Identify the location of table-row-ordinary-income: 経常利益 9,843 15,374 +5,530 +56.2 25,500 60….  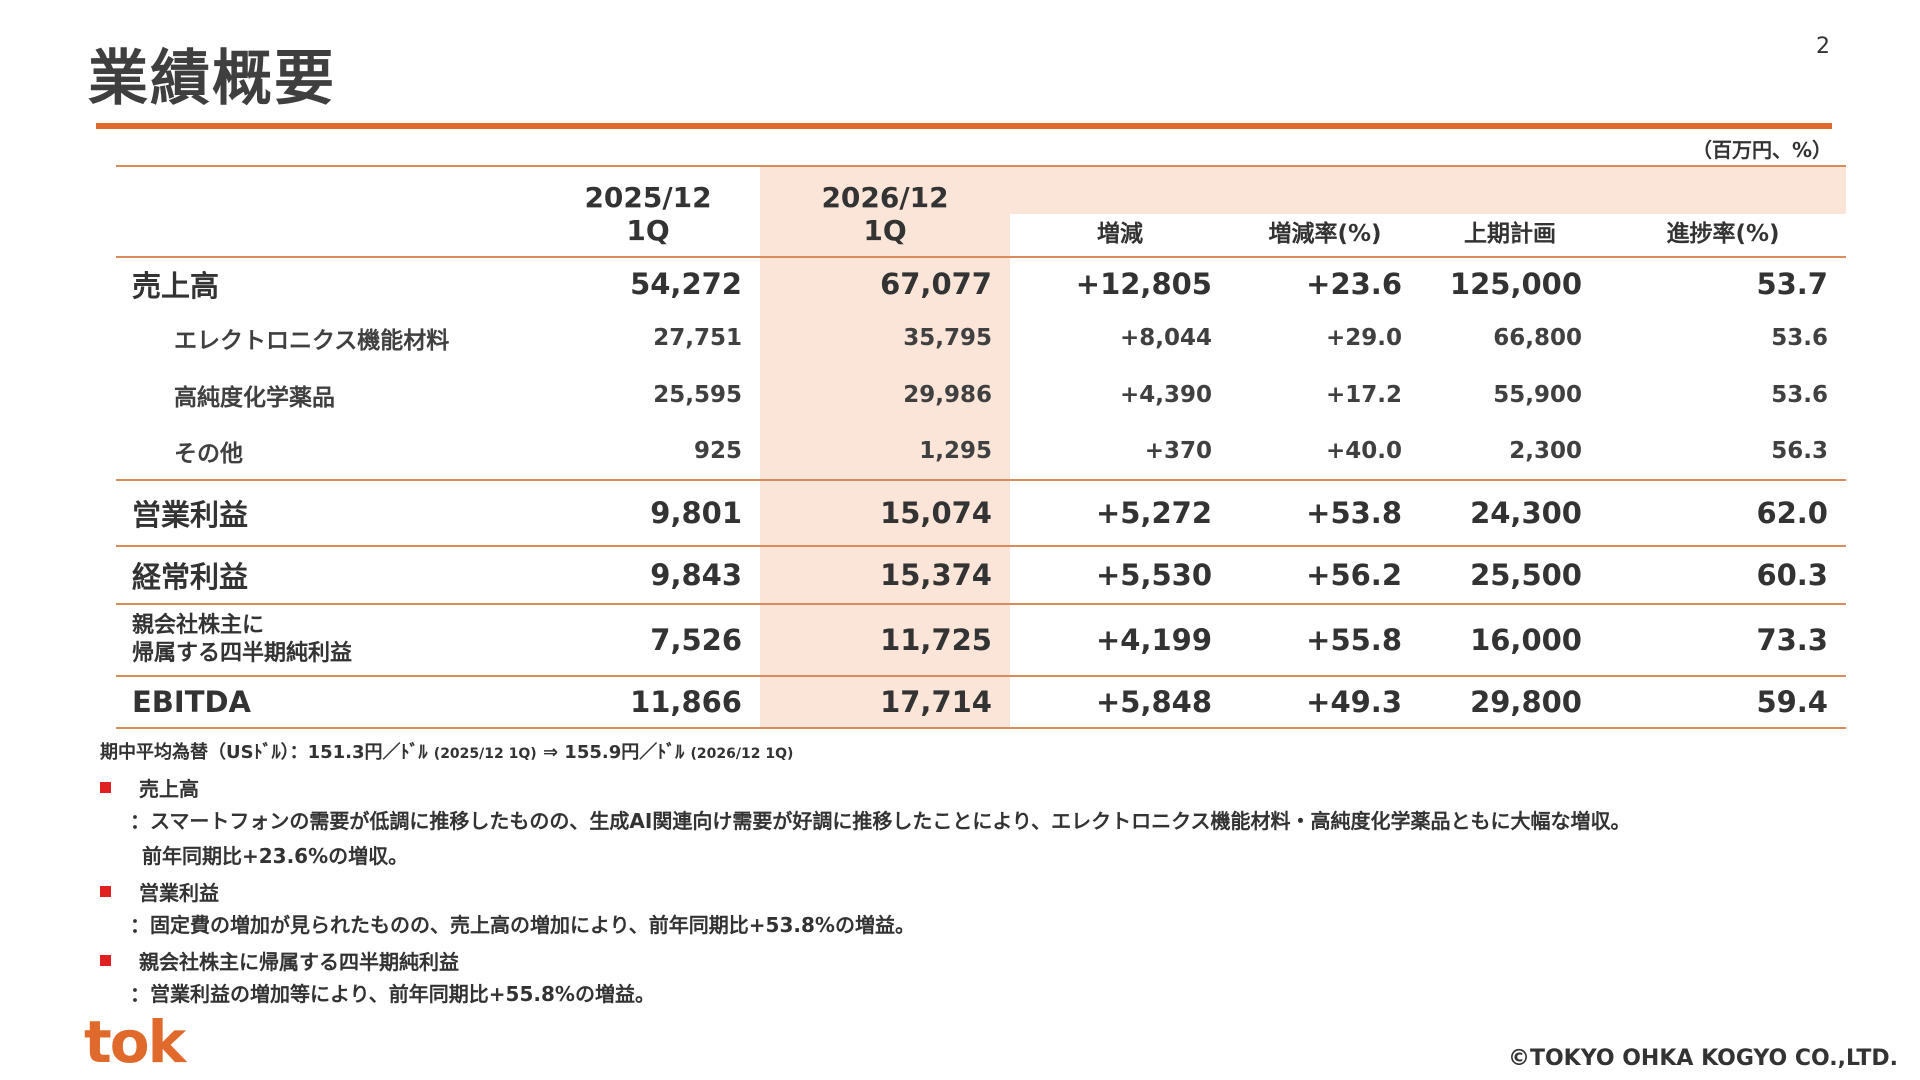
(981, 574).